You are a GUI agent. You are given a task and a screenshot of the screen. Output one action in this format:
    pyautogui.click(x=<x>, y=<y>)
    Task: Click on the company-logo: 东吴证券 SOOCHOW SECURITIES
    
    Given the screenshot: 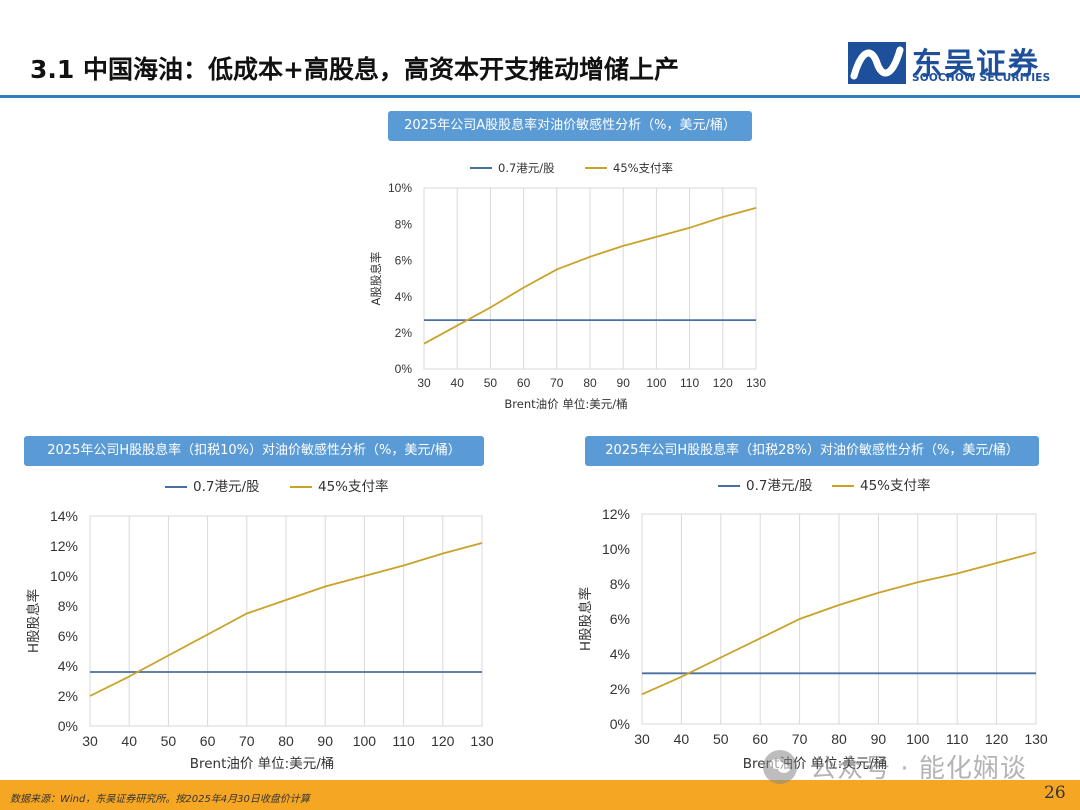 What is the action you would take?
    pyautogui.click(x=953, y=63)
    